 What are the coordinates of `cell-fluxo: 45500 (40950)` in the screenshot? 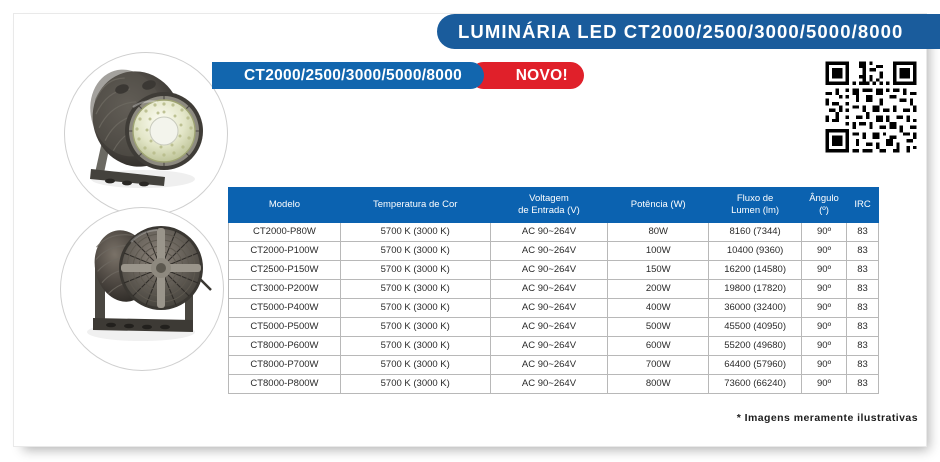 It's located at (755, 326).